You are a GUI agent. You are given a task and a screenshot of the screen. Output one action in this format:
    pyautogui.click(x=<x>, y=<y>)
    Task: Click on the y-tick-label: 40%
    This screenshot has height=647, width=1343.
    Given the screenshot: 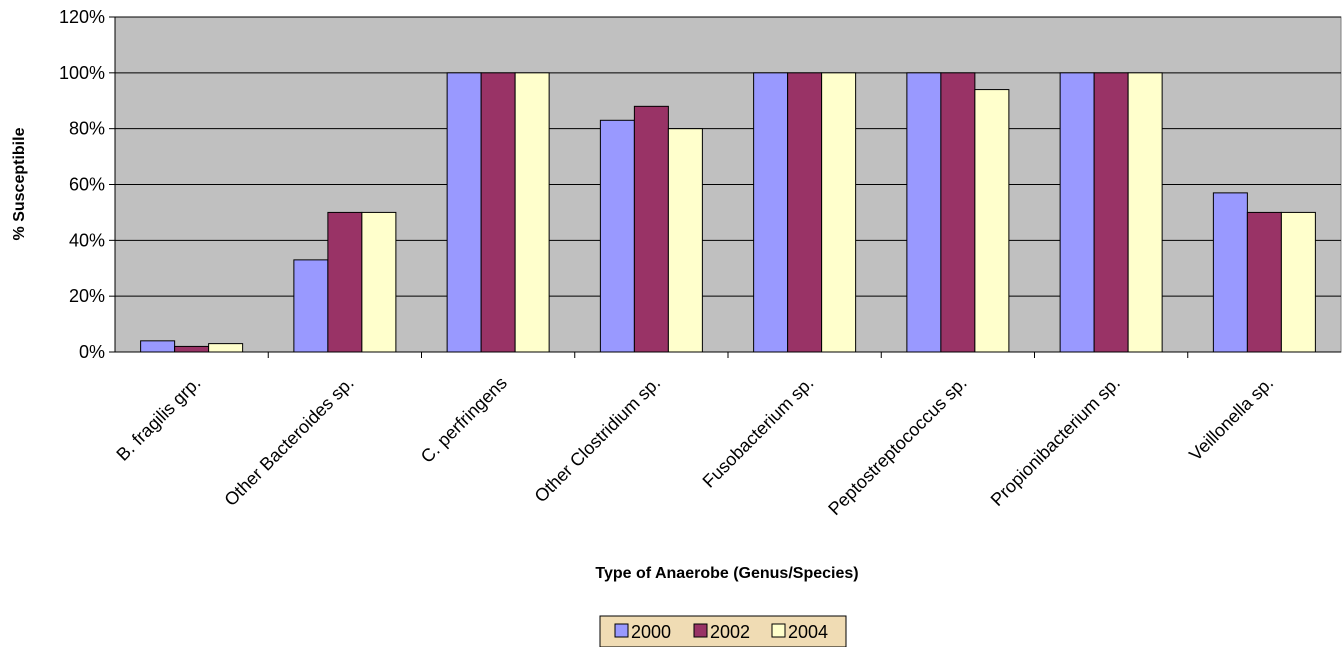 What is the action you would take?
    pyautogui.click(x=87, y=240)
    